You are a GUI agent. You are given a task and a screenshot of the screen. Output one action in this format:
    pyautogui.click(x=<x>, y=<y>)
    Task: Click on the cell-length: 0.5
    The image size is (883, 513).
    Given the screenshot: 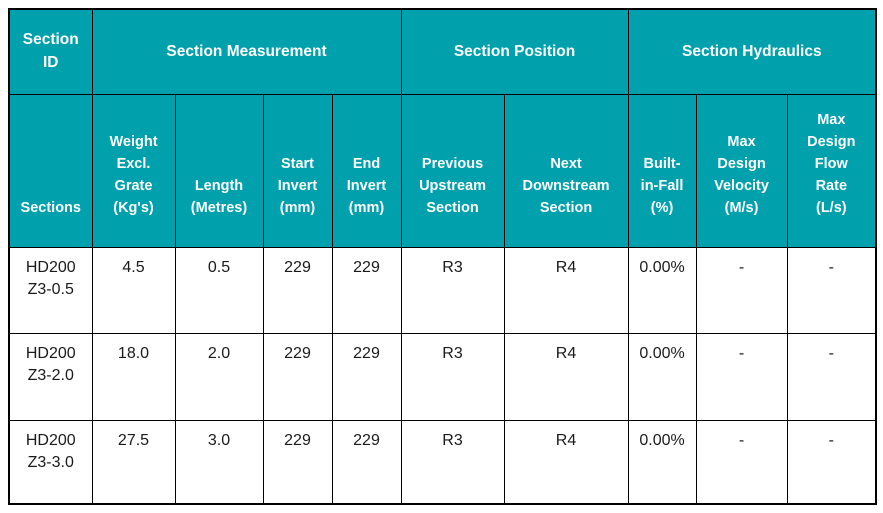 What is the action you would take?
    pyautogui.click(x=219, y=290)
    